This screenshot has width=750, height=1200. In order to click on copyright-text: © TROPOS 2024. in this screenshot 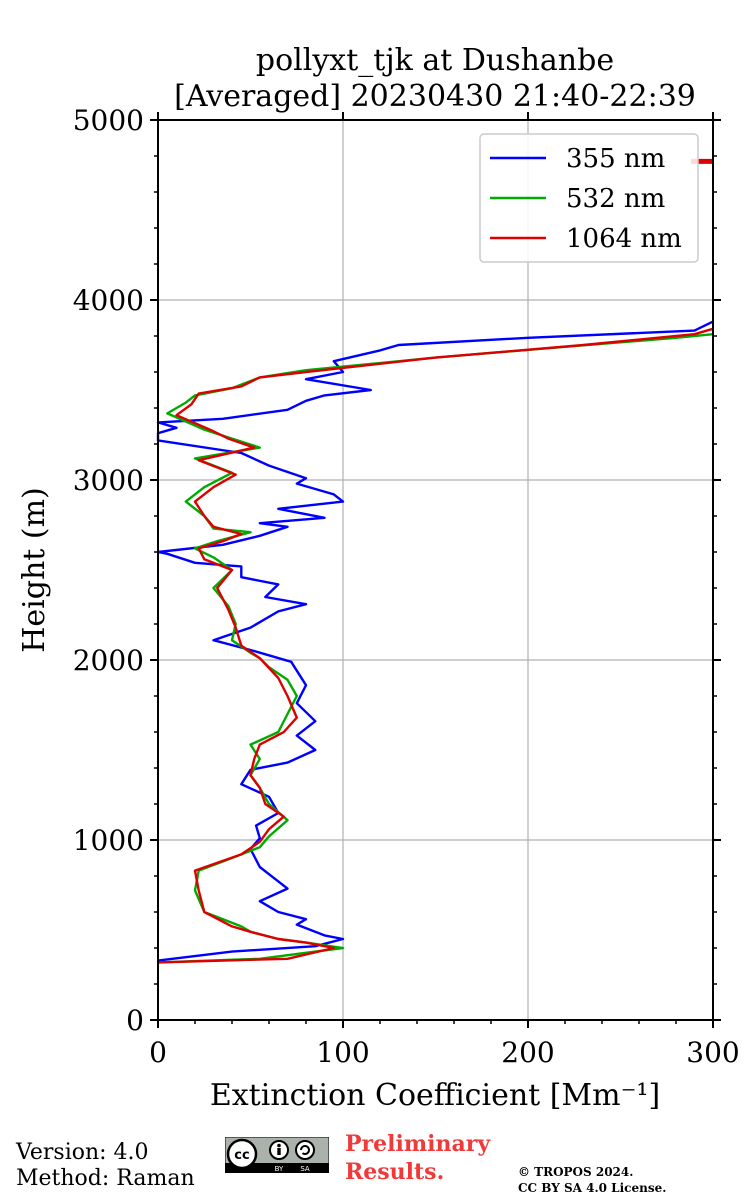, I will do `click(576, 1172)`.